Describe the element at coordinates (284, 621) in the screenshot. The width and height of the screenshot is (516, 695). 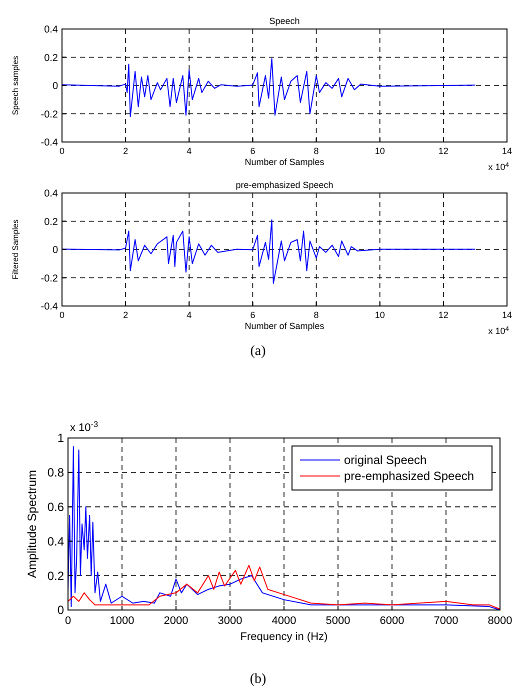
I see `x-tick-label: 4000` at that location.